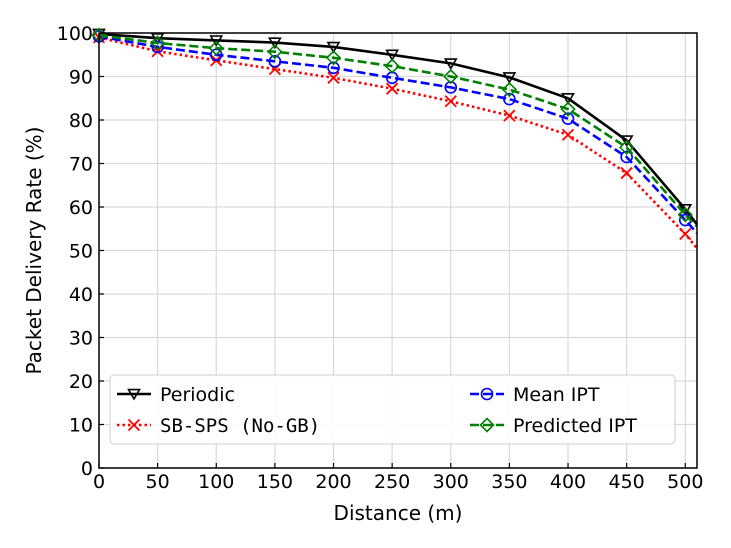  Describe the element at coordinates (685, 482) in the screenshot. I see `x-tick-label: 500` at that location.